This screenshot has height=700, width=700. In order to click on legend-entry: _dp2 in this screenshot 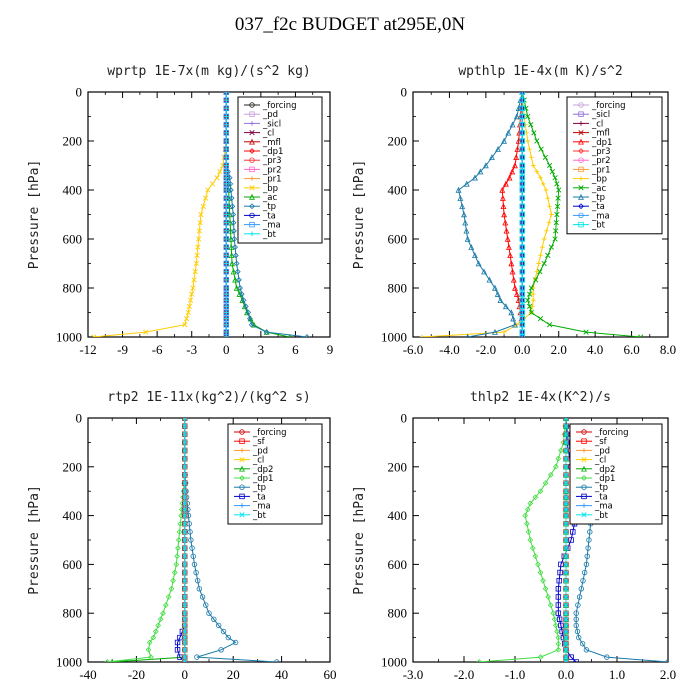, I will do `click(262, 470)`.